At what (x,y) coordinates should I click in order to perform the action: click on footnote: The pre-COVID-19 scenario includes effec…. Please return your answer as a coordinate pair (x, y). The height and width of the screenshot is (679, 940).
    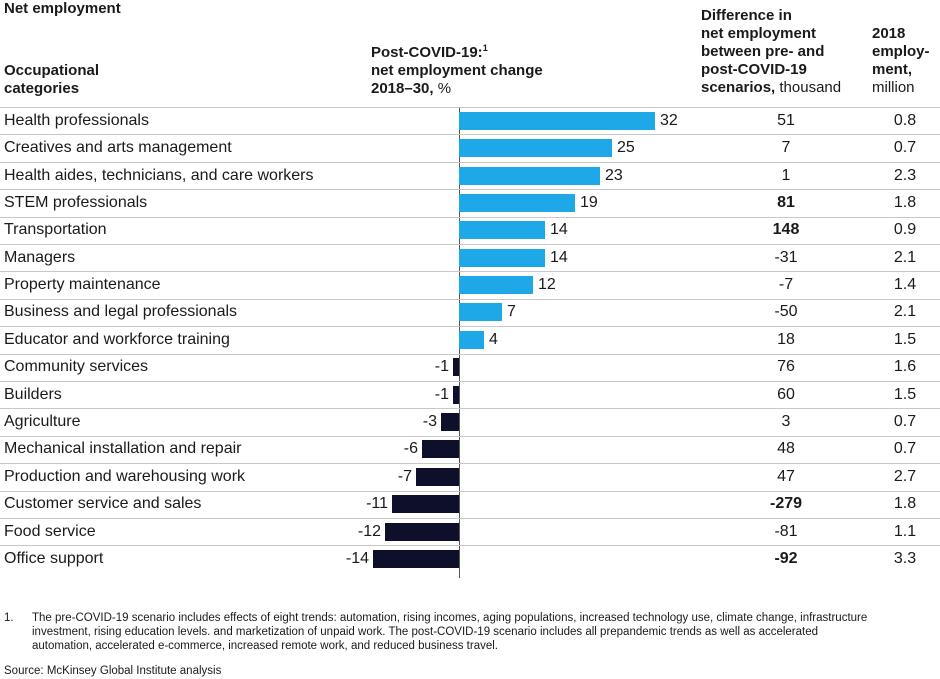
    Looking at the image, I should click on (485, 632).